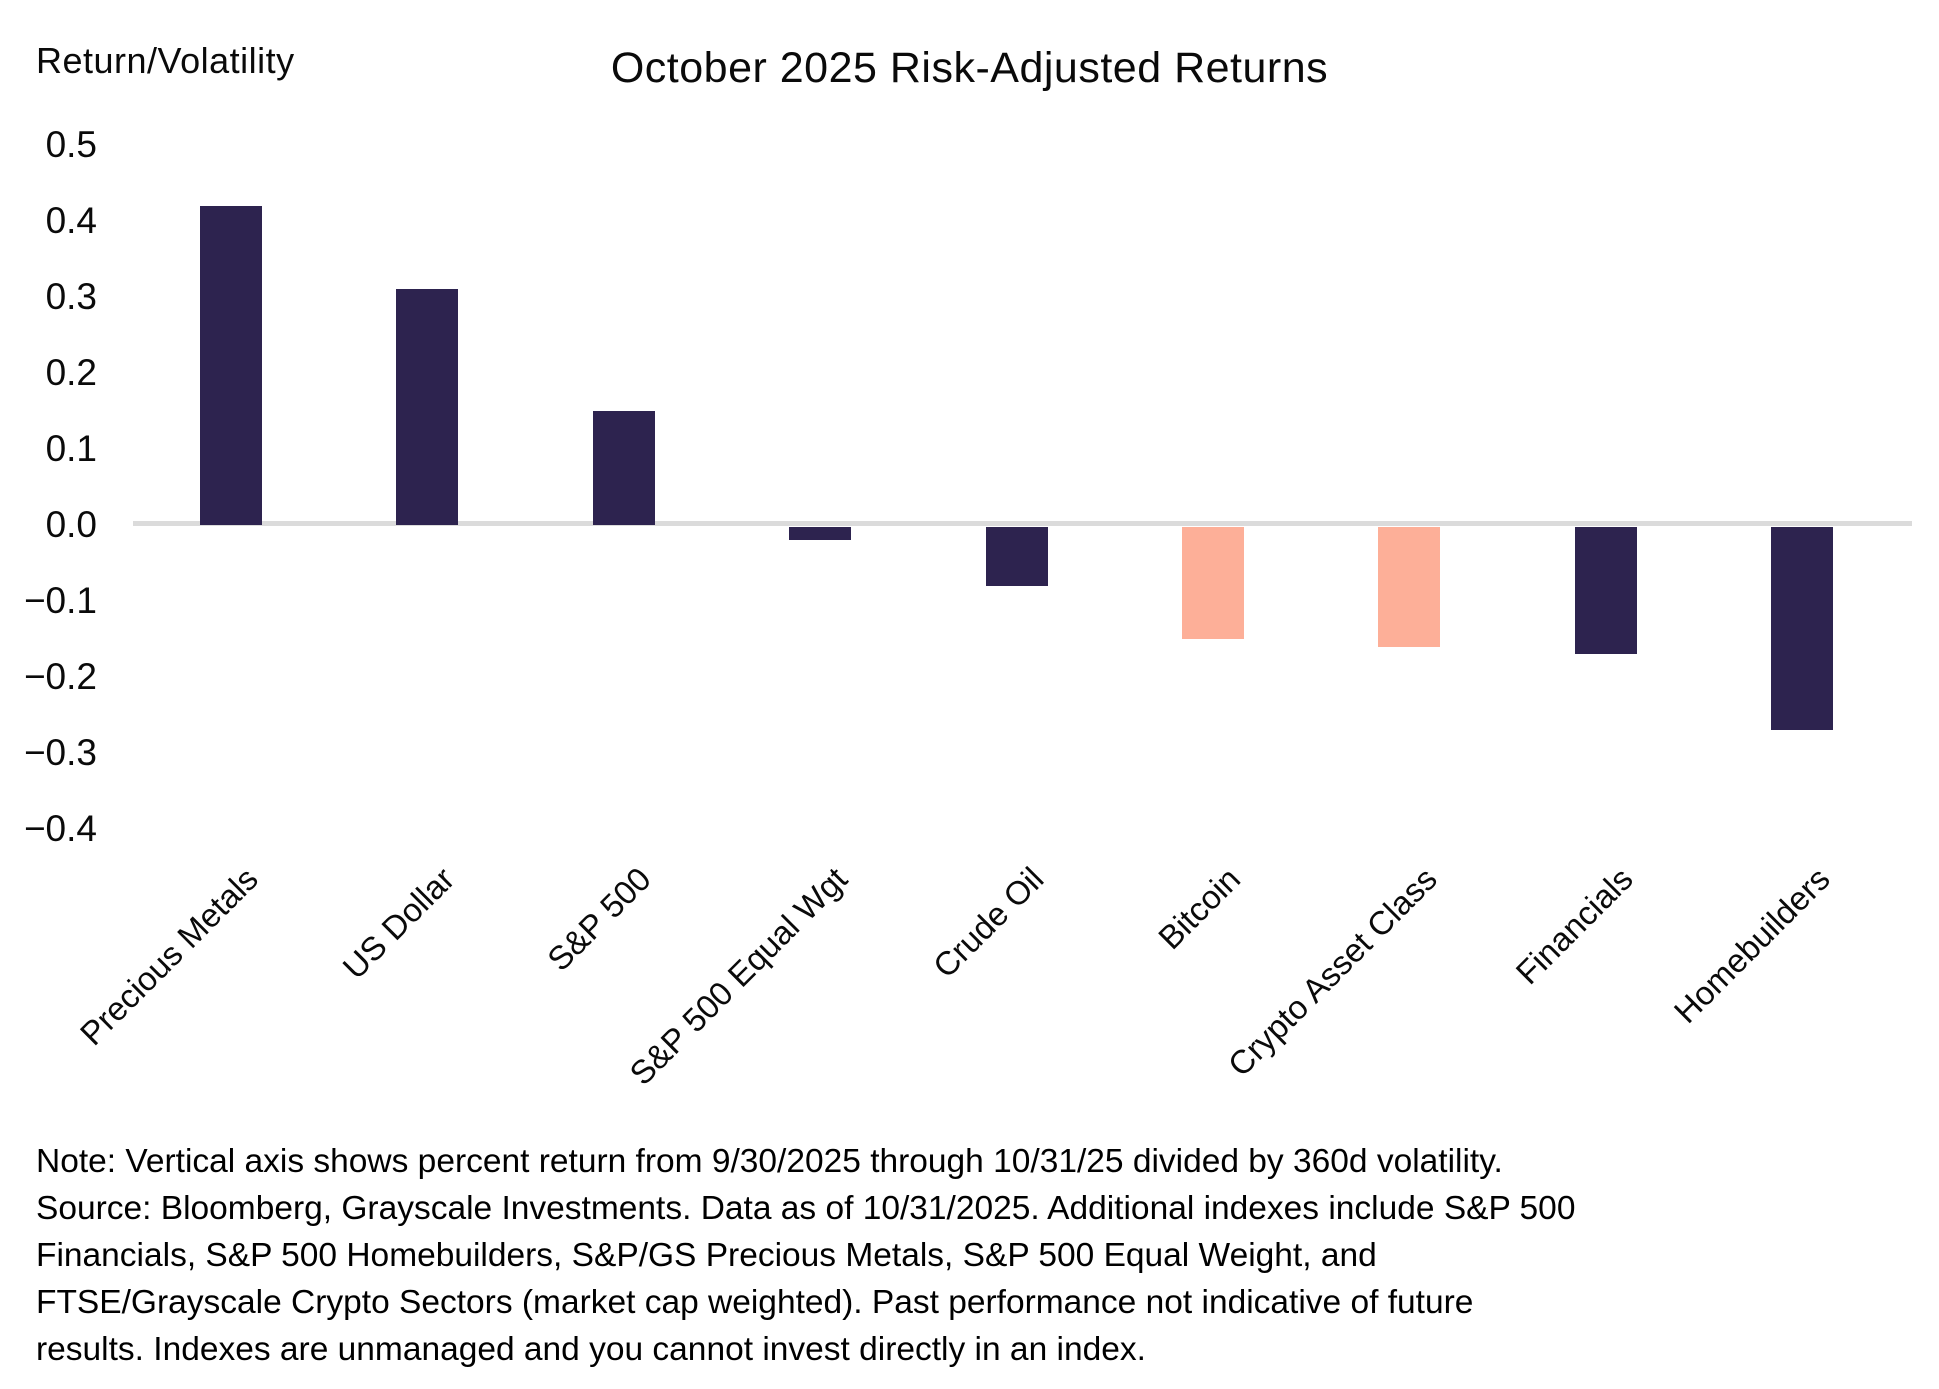 The height and width of the screenshot is (1389, 1939). I want to click on y-tick-label: 0.1, so click(71, 448).